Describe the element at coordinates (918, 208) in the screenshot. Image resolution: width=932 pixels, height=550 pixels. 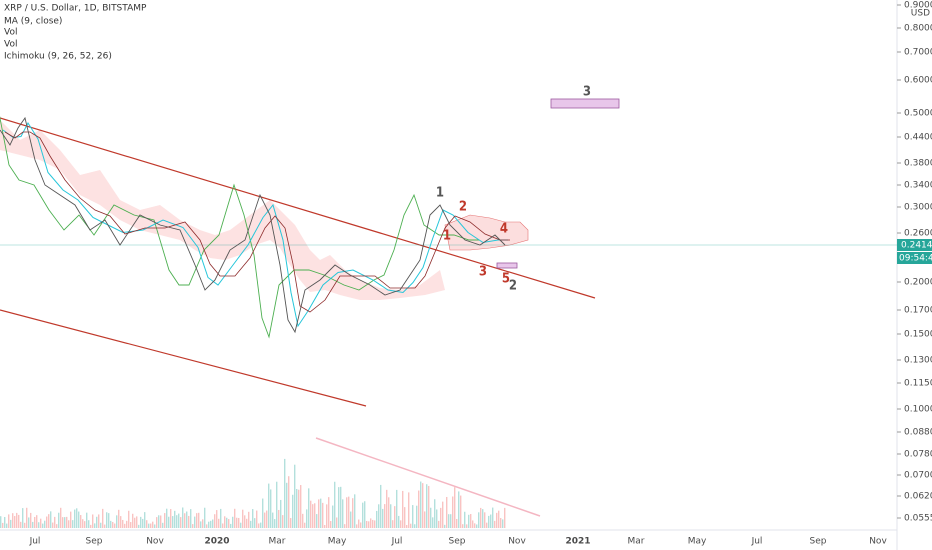
I see `price-label: 0.30000` at that location.